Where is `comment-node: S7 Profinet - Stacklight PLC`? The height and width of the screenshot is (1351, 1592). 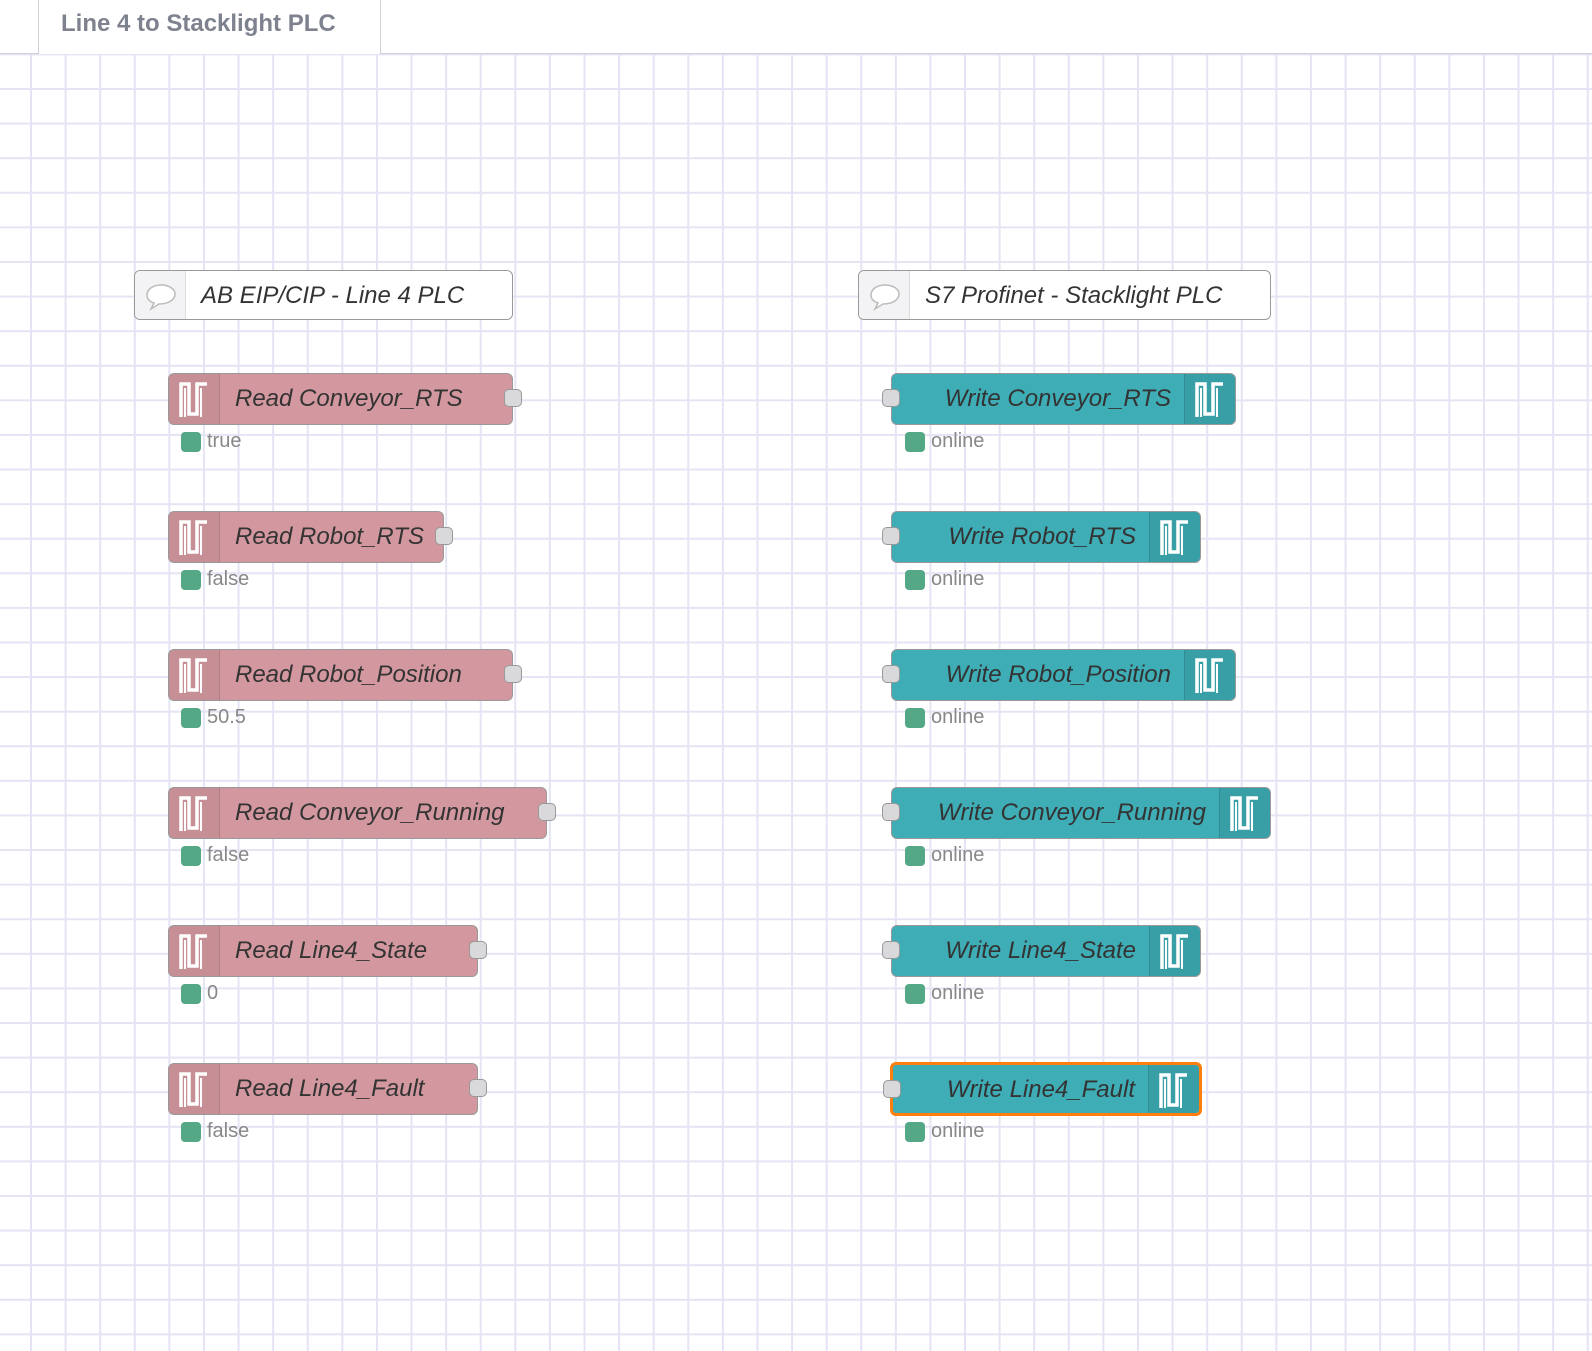
comment-node: S7 Profinet - Stacklight PLC is located at coordinates (1064, 295).